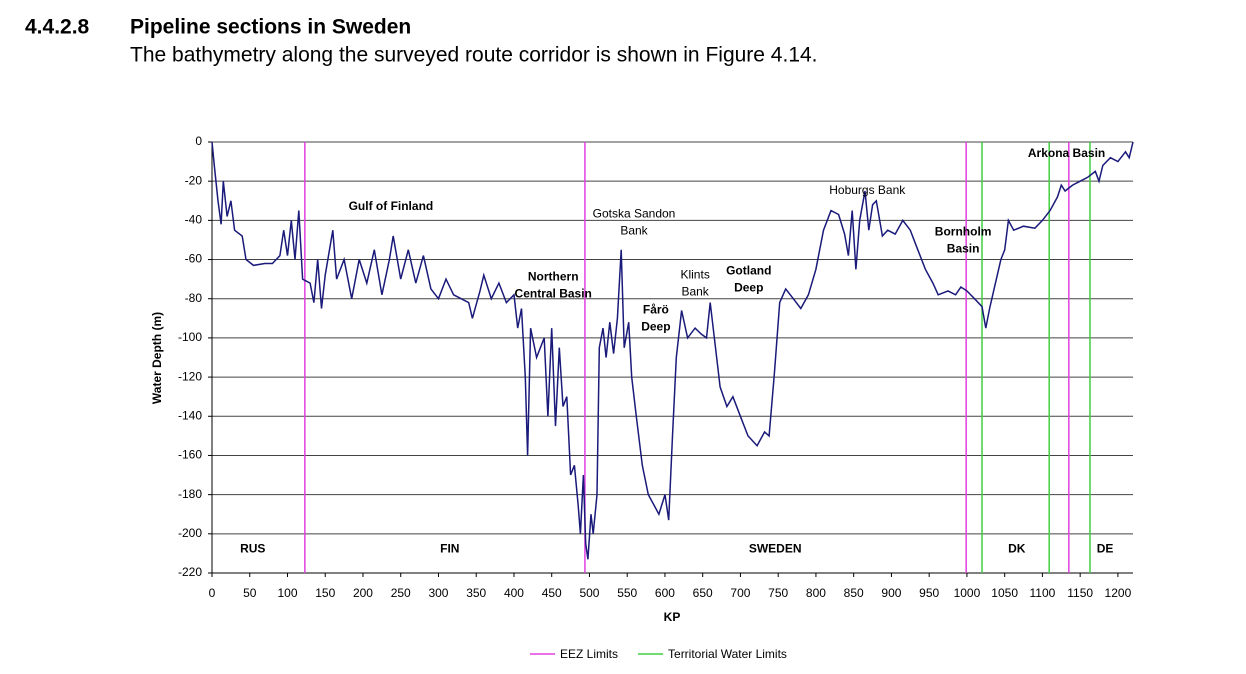 This screenshot has width=1246, height=674. I want to click on region-label: DK, so click(1017, 549).